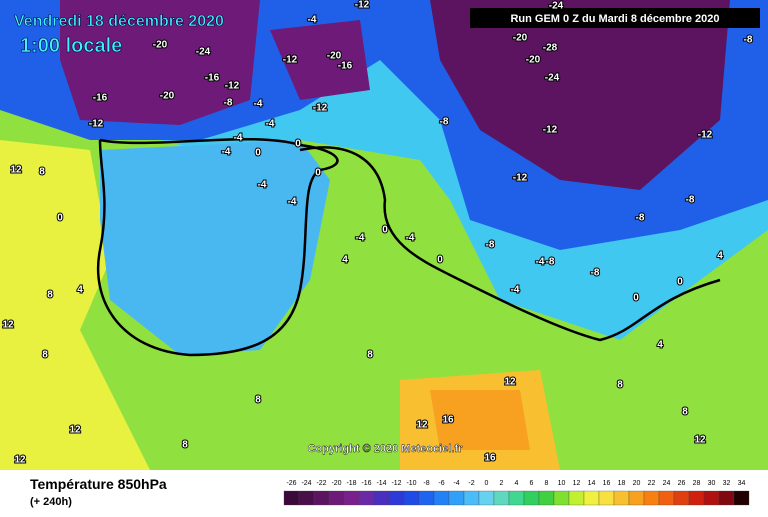  Describe the element at coordinates (667, 483) in the screenshot. I see `colorbar-tick-label: 24` at that location.